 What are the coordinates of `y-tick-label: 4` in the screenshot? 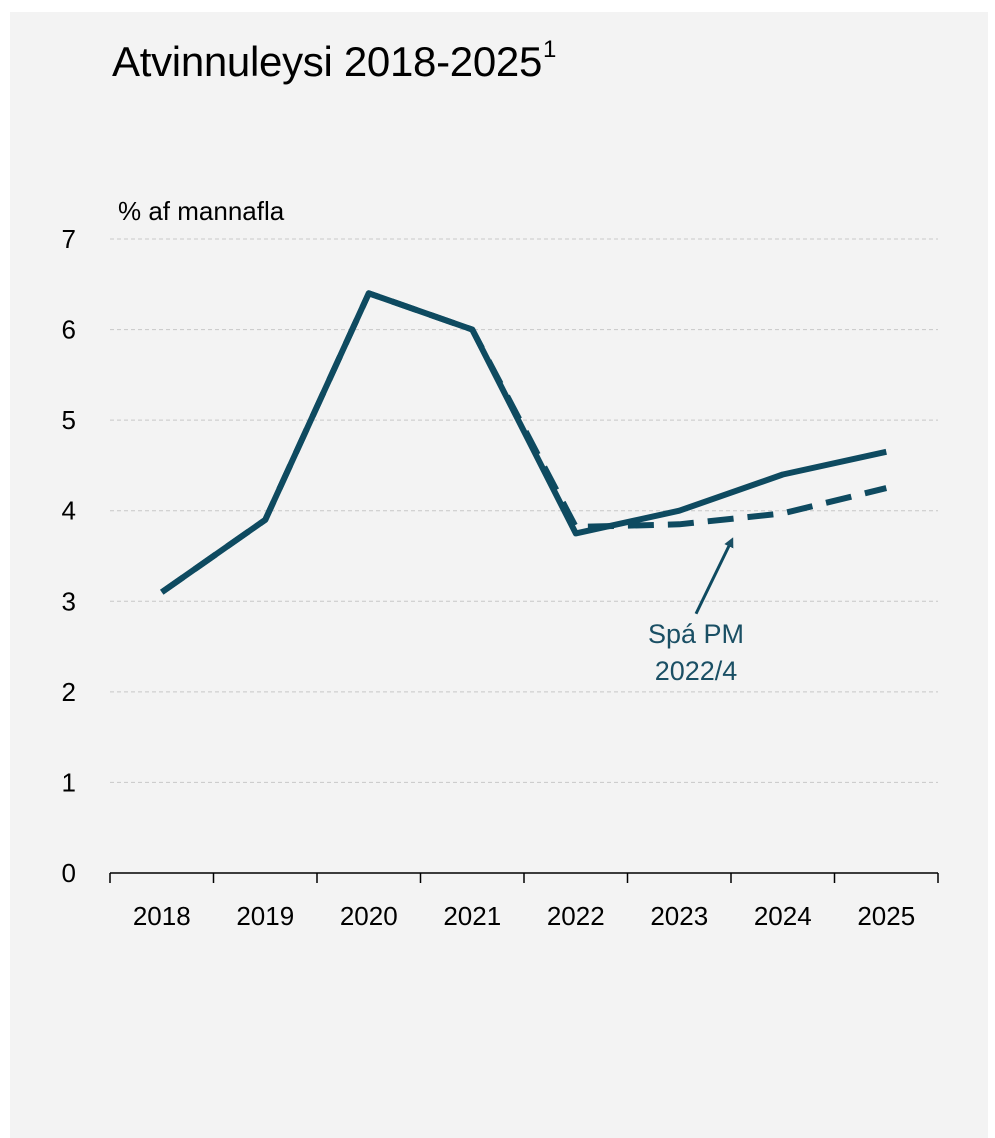 It's located at (69, 511).